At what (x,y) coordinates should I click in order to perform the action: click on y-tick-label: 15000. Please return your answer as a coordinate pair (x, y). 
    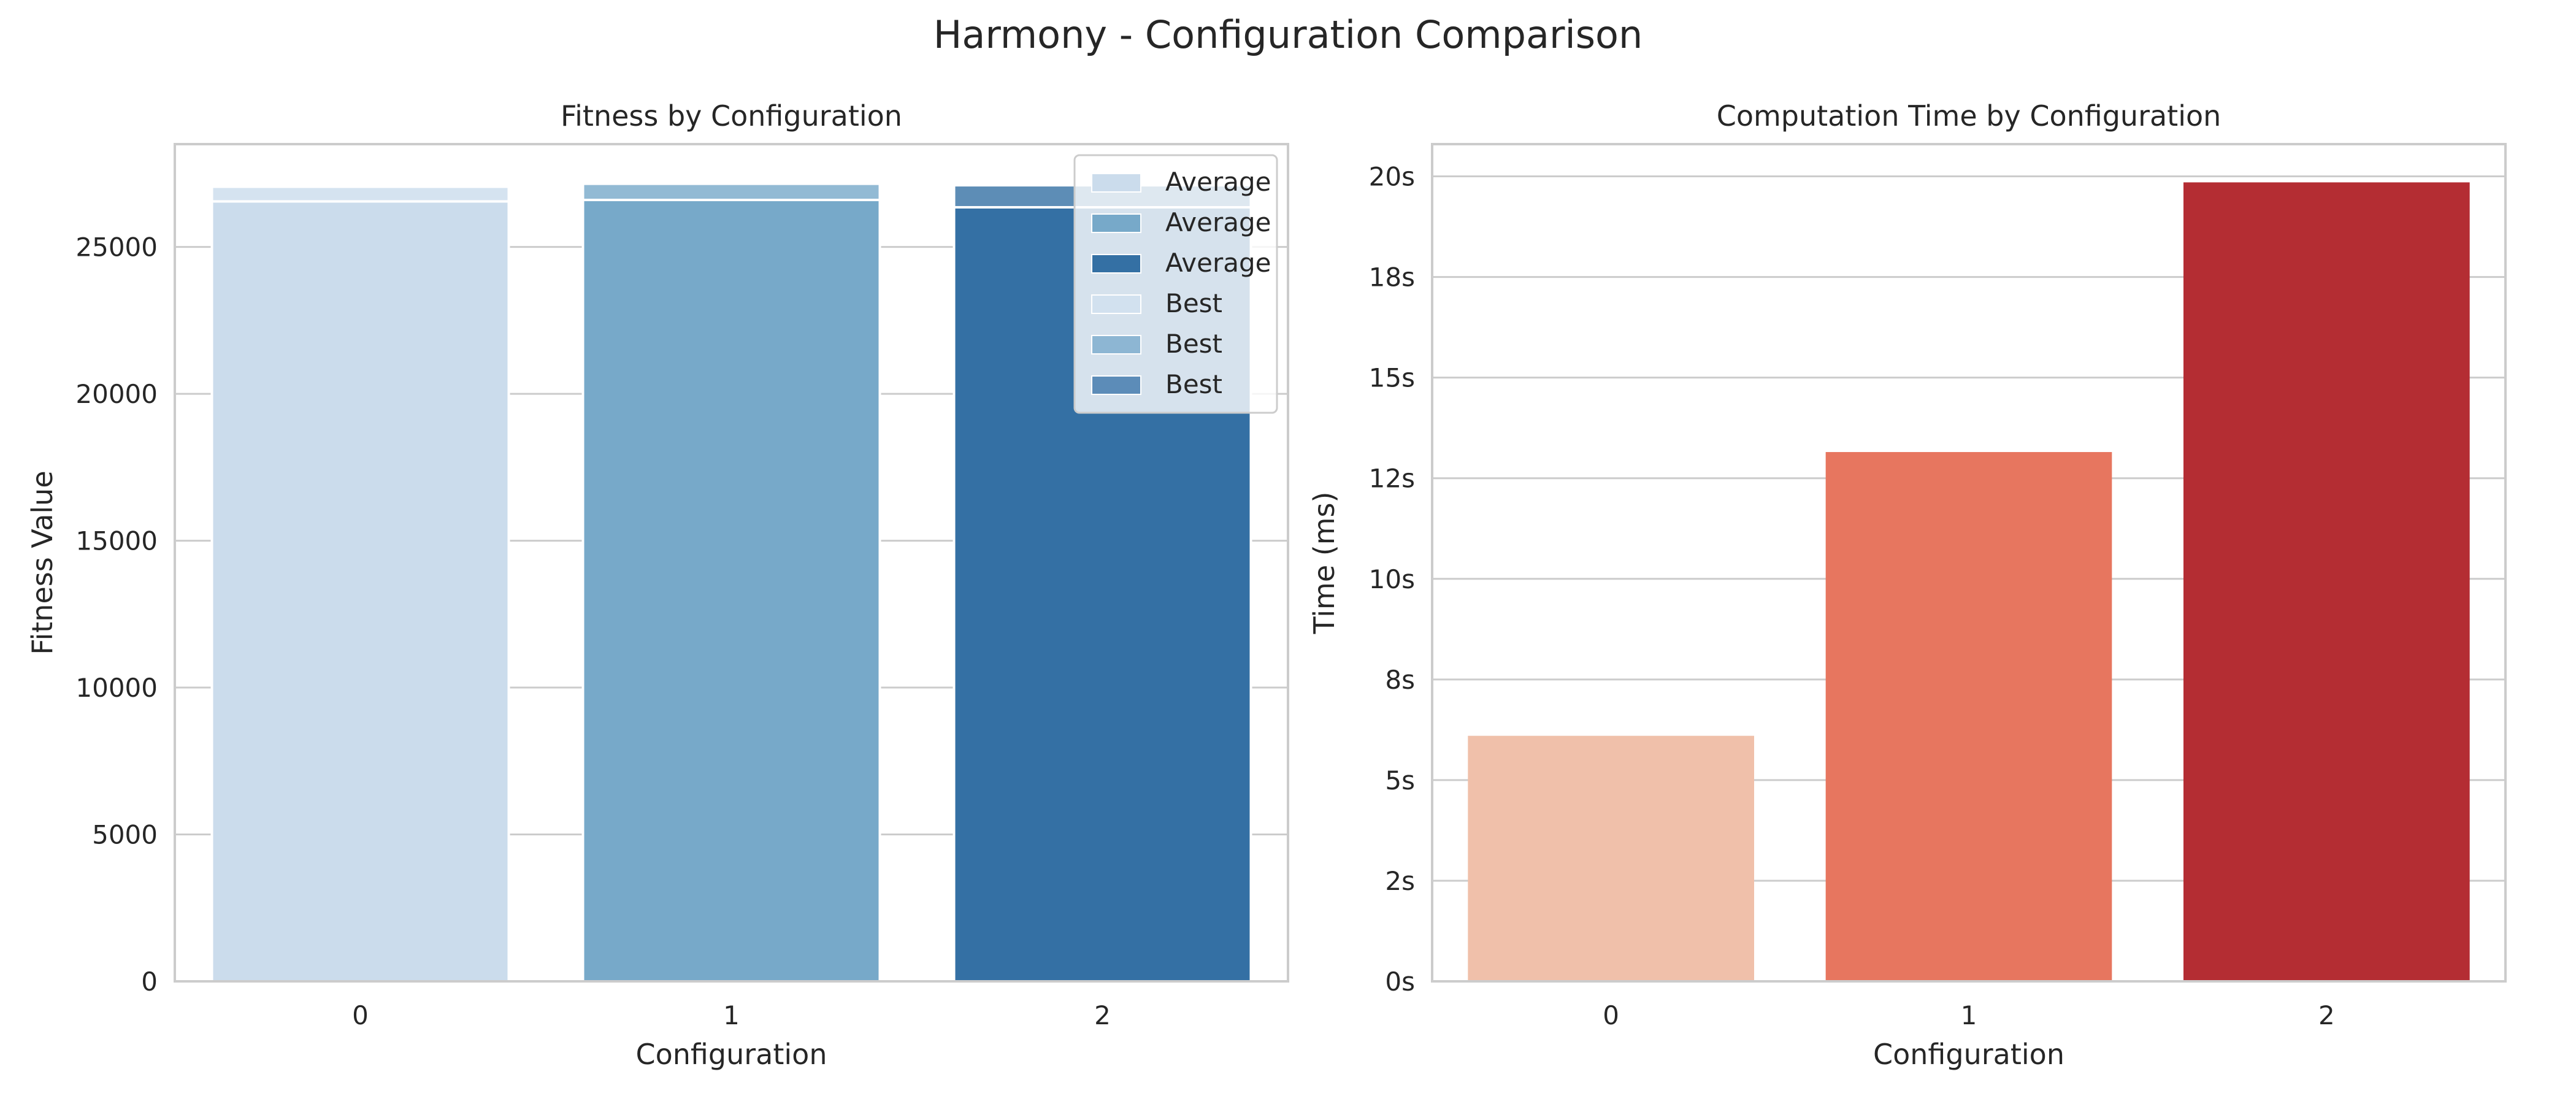
    Looking at the image, I should click on (116, 541).